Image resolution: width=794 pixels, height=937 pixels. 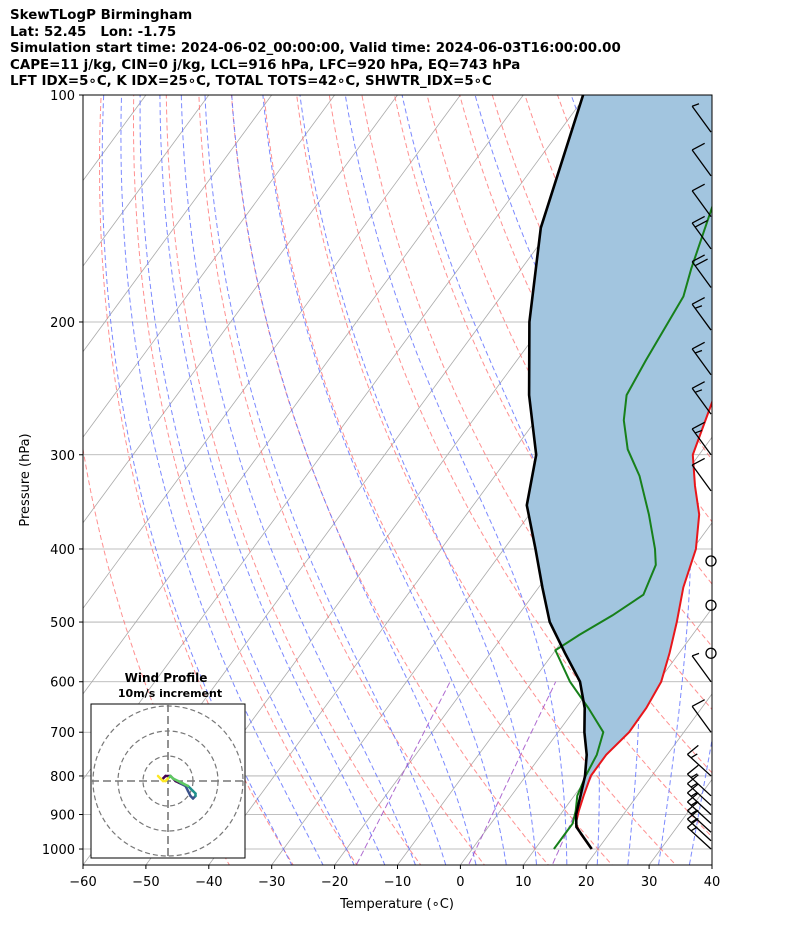 I want to click on x-tick-label: 10, so click(x=523, y=882).